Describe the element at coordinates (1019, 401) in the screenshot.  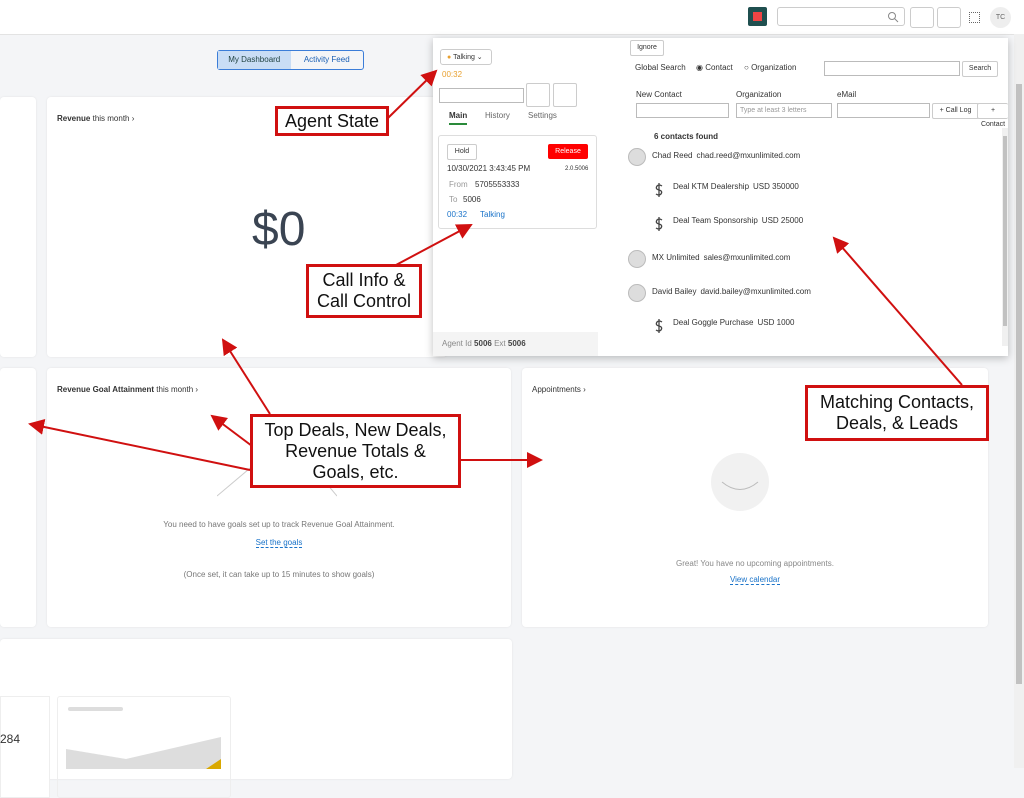
I see `page-scrollbar` at that location.